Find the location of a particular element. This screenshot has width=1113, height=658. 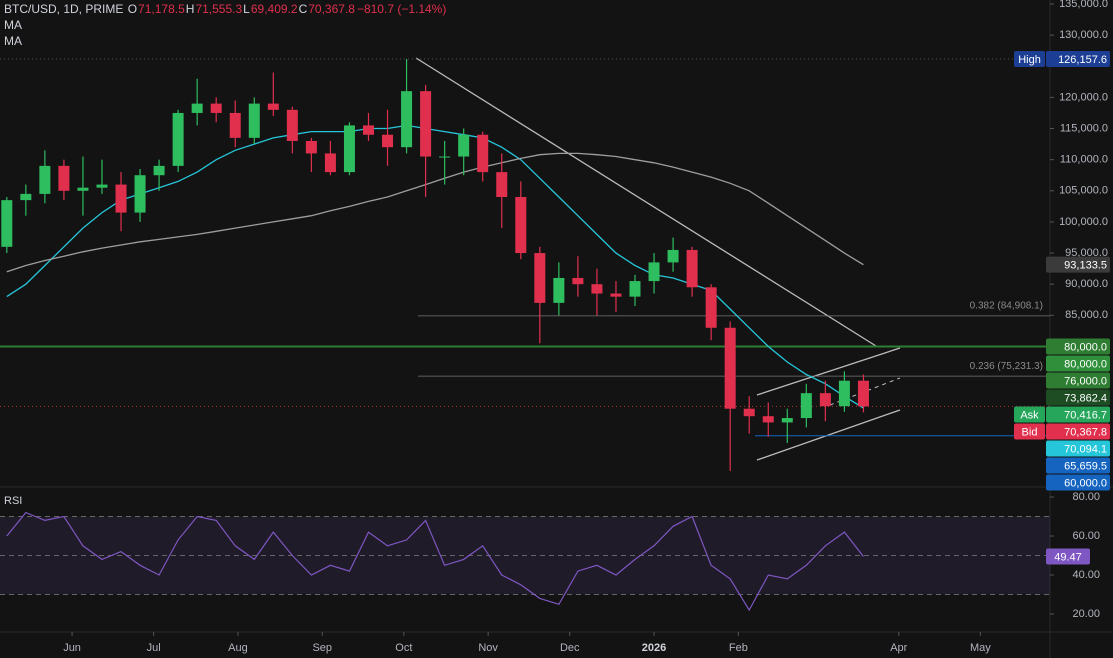

price-tag-box is located at coordinates (1029, 59).